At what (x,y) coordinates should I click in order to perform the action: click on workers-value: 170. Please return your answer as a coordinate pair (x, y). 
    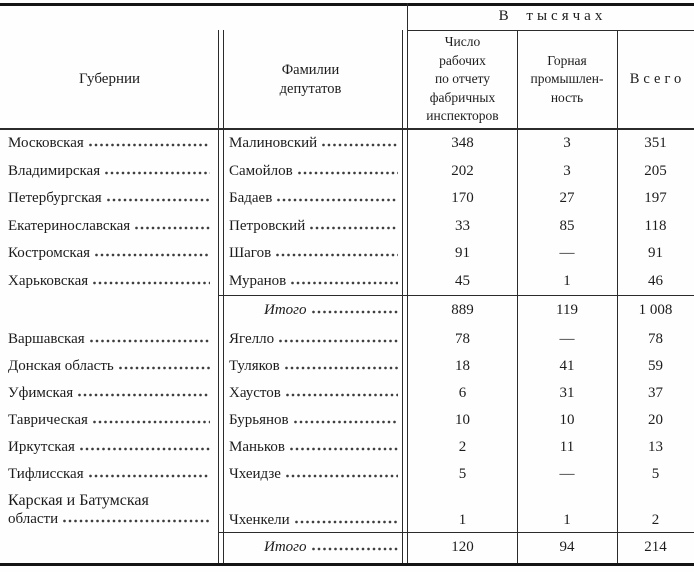
    Looking at the image, I should click on (462, 198).